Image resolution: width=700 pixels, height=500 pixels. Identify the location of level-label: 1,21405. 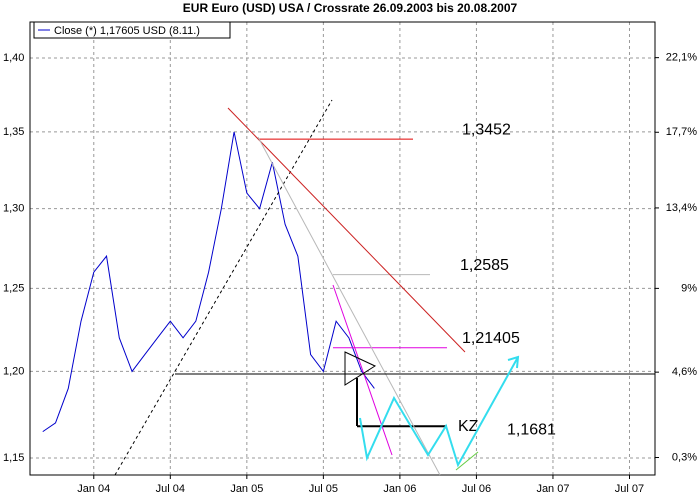
(491, 338).